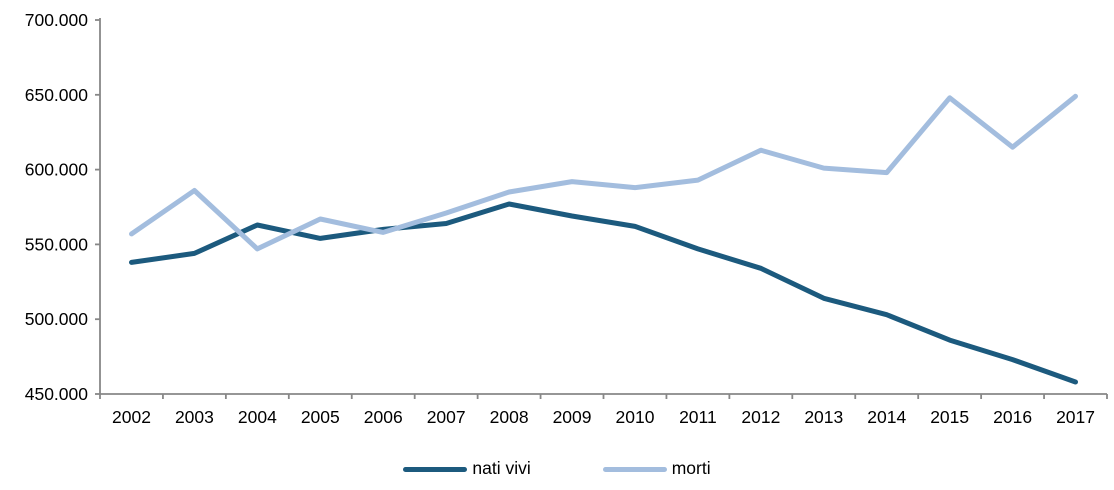 The width and height of the screenshot is (1114, 490). I want to click on legend-item-nati-vivi: nati vivi, so click(467, 468).